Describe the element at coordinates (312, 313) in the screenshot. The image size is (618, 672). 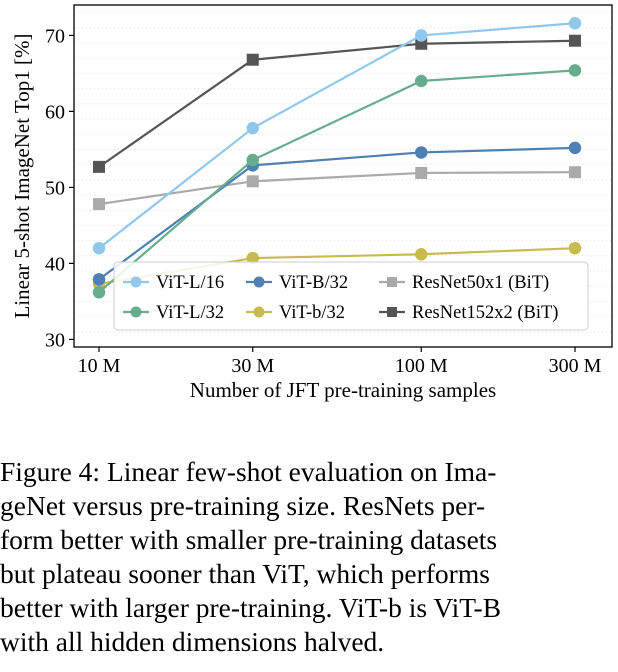
I see `legend-label: ViT-b/32` at that location.